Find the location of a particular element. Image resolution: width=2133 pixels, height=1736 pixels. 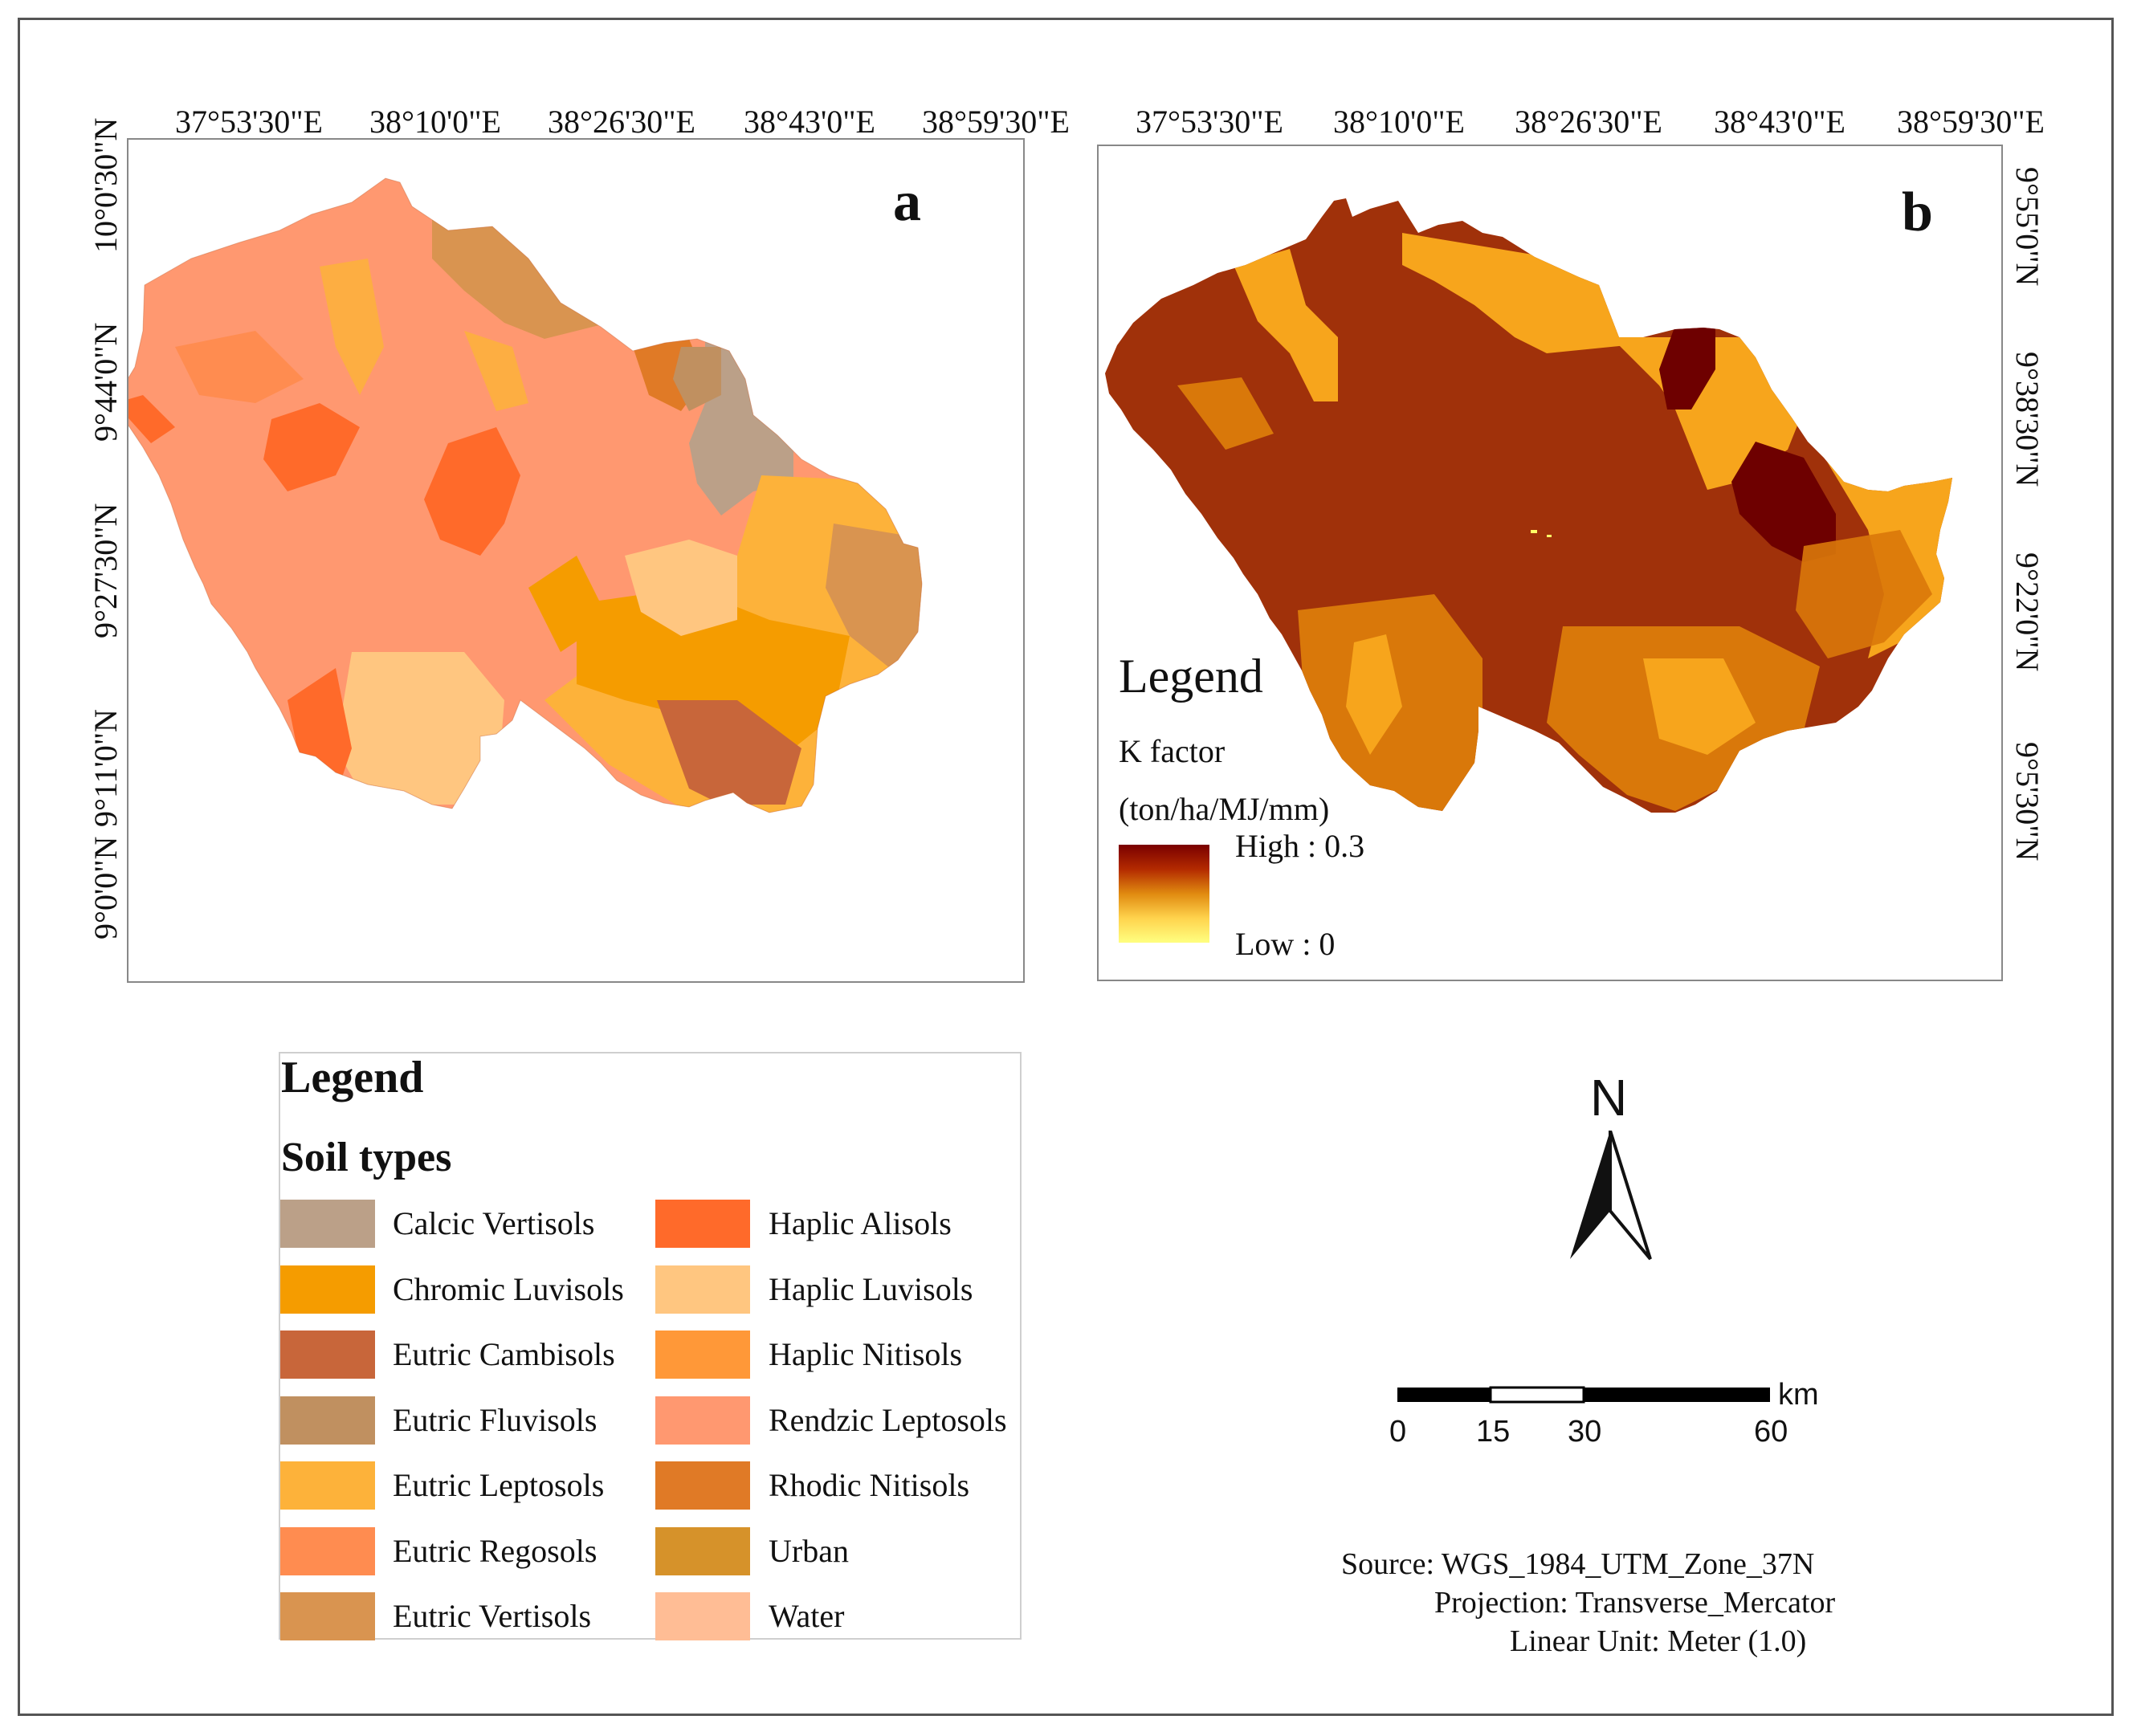

panel-a-lon-label: 38°10'0"E is located at coordinates (435, 122).